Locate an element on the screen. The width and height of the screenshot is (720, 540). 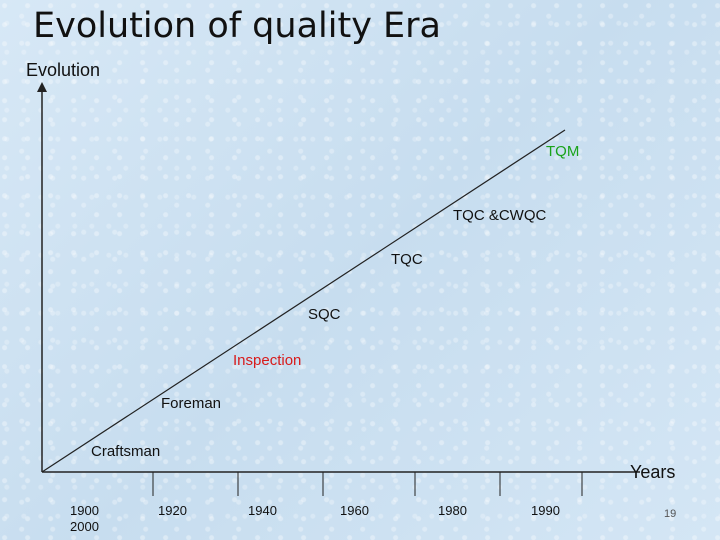
era-label-craftsman: Craftsman is located at coordinates (126, 451).